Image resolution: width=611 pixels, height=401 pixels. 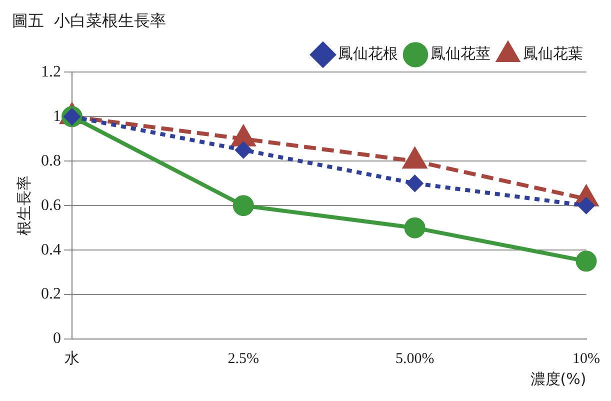 I want to click on y-tick-label: 0.2, so click(x=51, y=294).